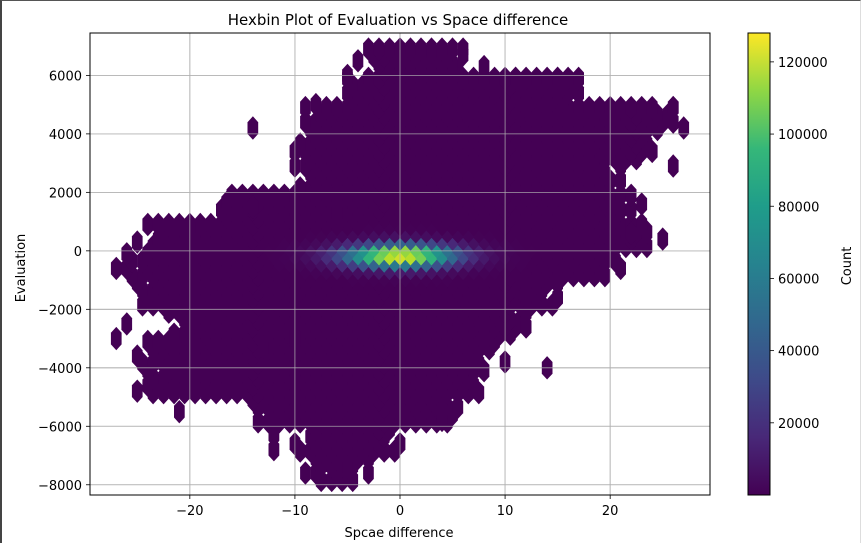  Describe the element at coordinates (798, 352) in the screenshot. I see `colorbar-tick-label: 40000` at that location.